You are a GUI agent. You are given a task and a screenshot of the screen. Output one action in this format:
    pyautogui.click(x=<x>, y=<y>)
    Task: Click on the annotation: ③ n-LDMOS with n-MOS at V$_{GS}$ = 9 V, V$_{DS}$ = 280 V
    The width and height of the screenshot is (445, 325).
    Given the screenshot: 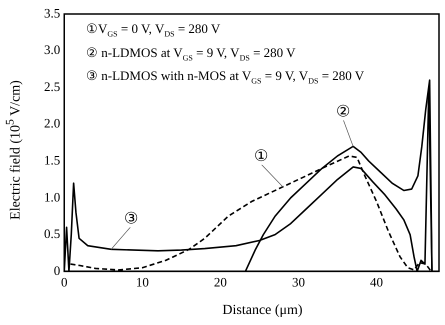 What is the action you would take?
    pyautogui.click(x=225, y=77)
    